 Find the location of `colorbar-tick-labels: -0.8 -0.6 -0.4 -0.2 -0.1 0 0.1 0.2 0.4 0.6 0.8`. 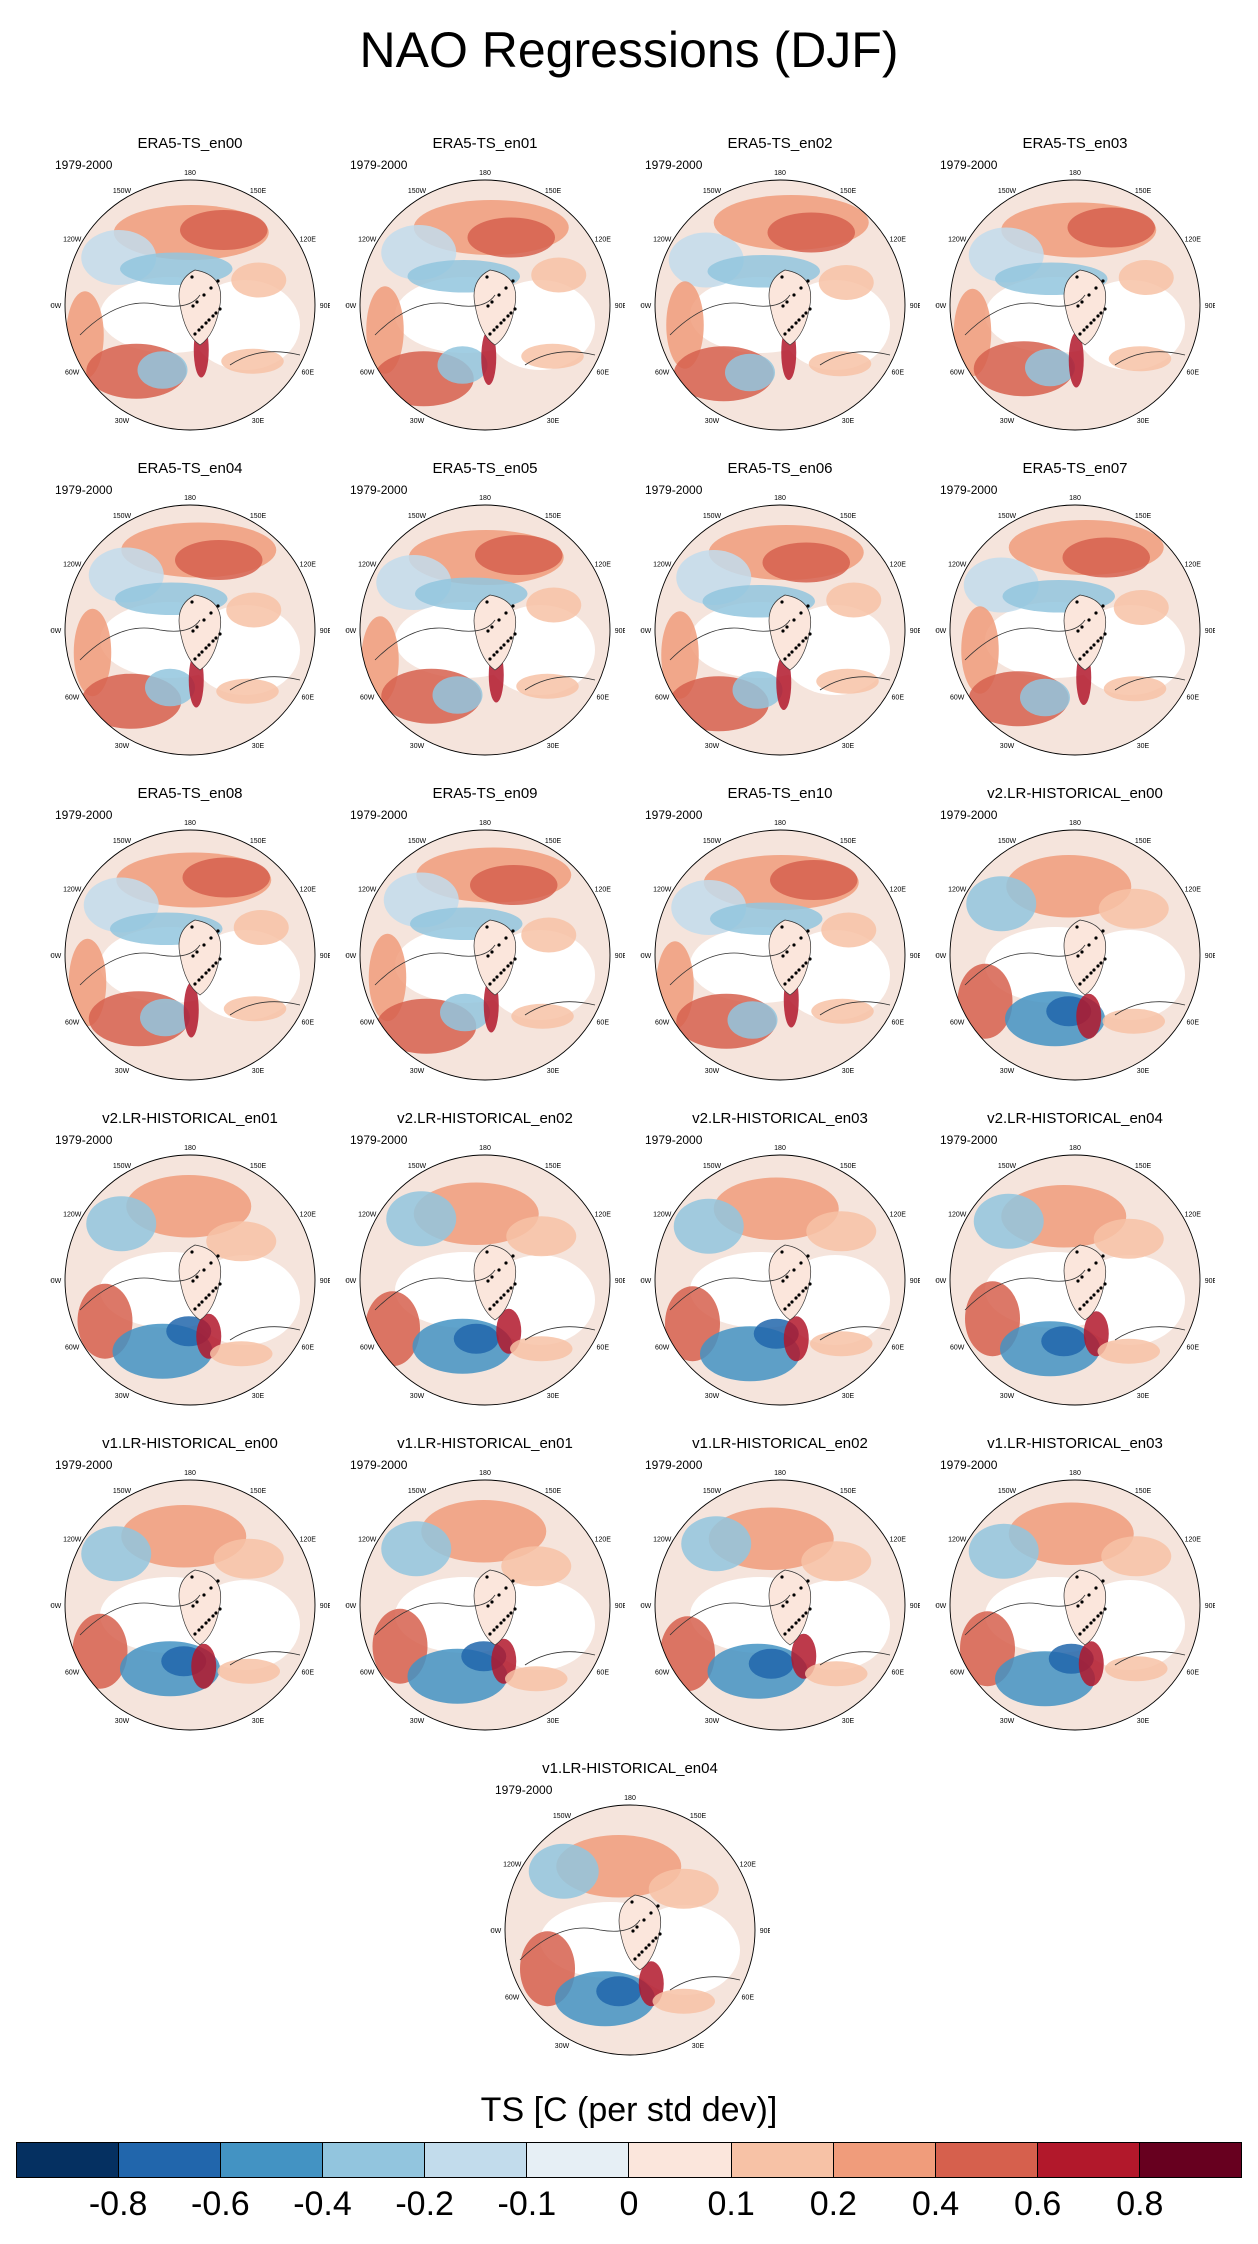

colorbar-tick-labels: -0.8 -0.6 -0.4 -0.2 -0.1 0 0.1 0.2 0.4 0.6 0.8 is located at coordinates (629, 2204).